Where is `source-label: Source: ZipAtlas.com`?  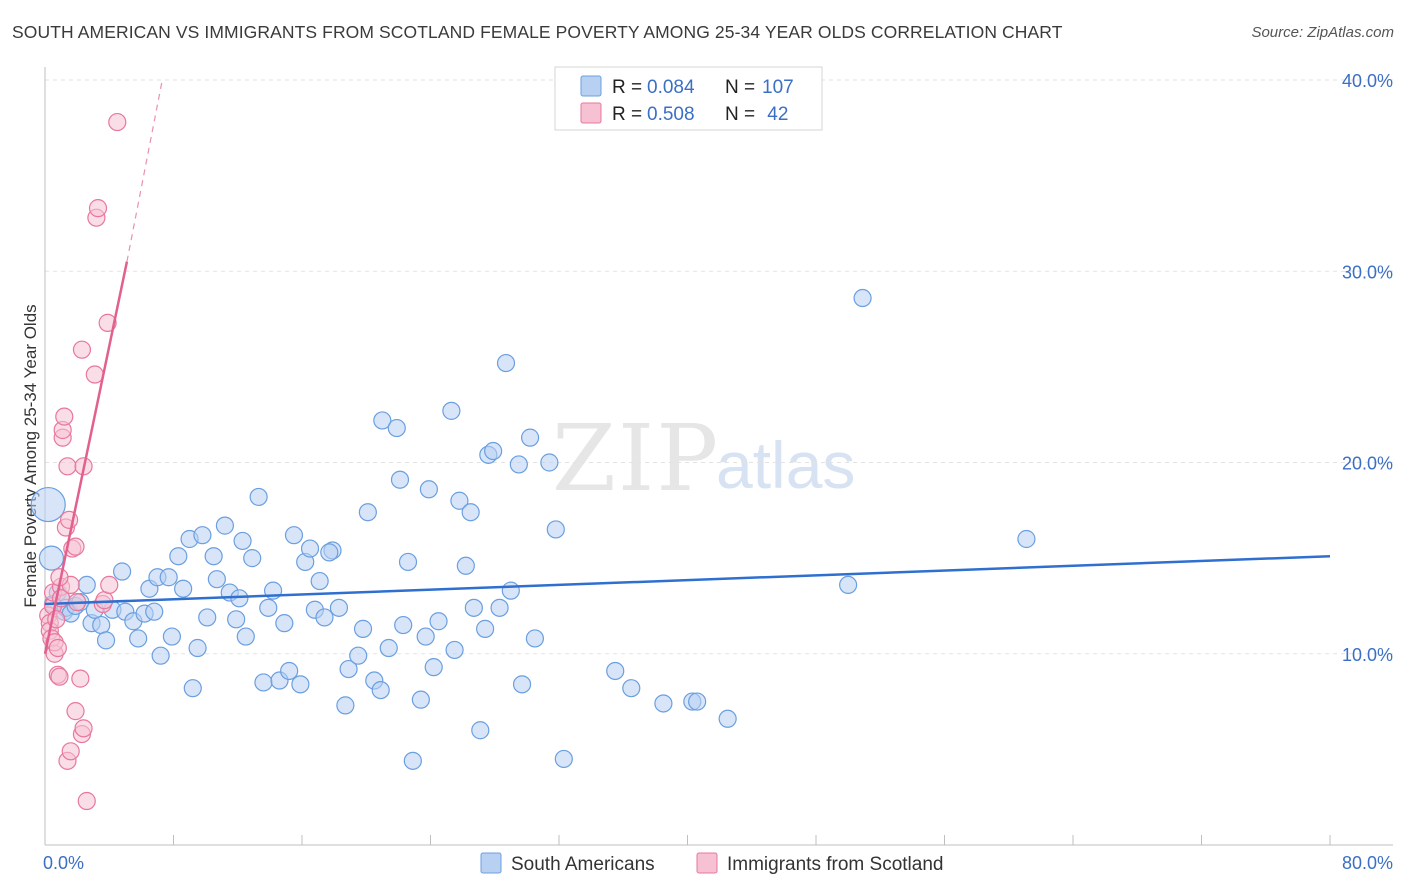 source-label: Source: ZipAtlas.com is located at coordinates (1322, 32).